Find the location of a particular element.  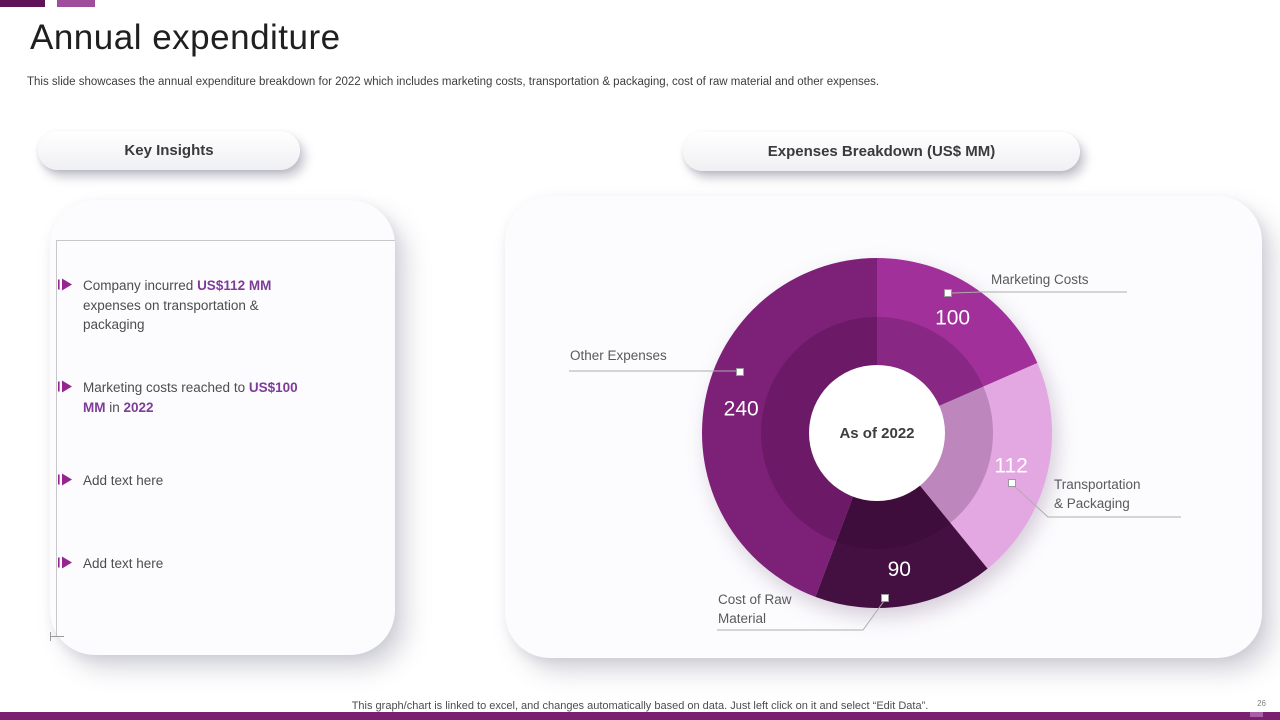

expenses-breakdown-header-pill: Expenses Breakdown (US$ MM) is located at coordinates (881, 151).